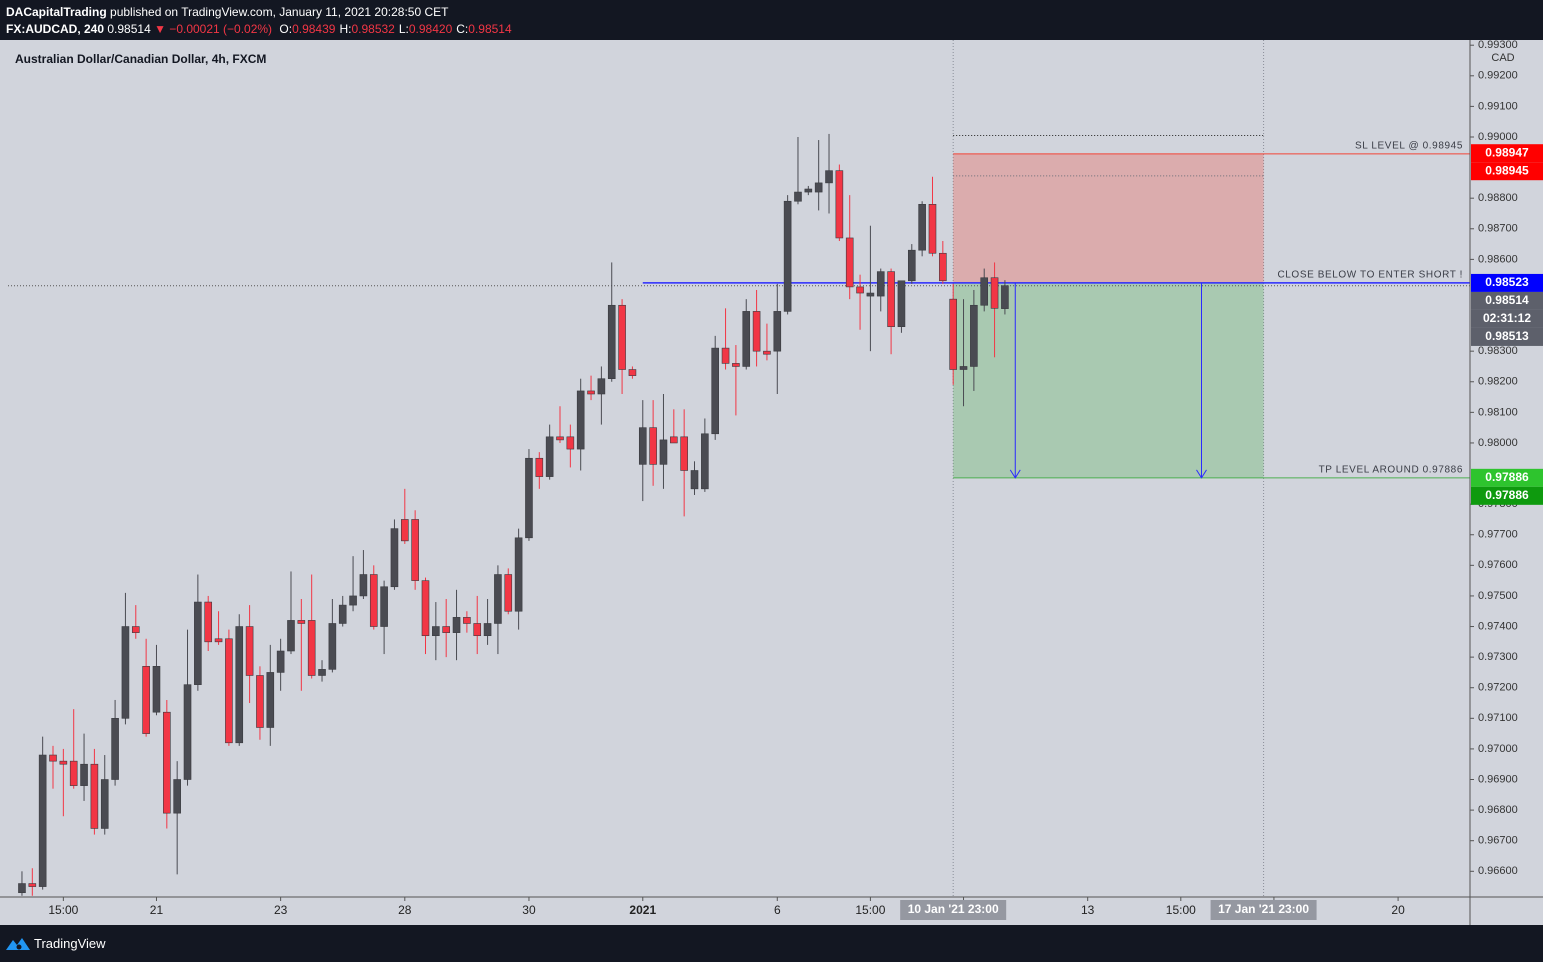  Describe the element at coordinates (1498, 749) in the screenshot. I see `y-tick-label: 0.97000` at that location.